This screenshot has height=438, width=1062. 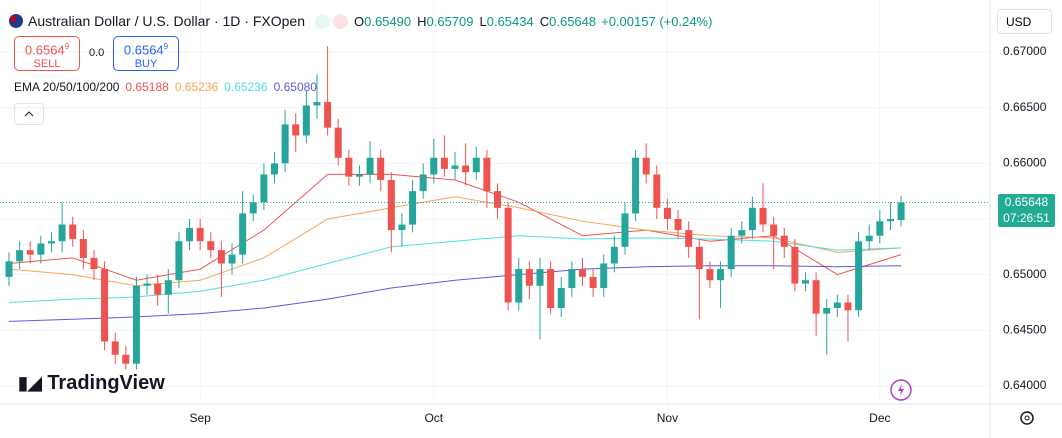 I want to click on sell-label: SELL, so click(x=47, y=64).